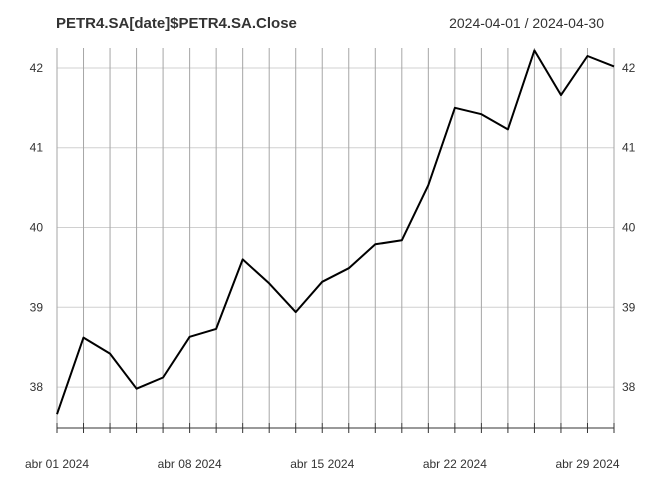 The width and height of the screenshot is (672, 480). Describe the element at coordinates (587, 464) in the screenshot. I see `x-tick-label: abr 29 2024` at that location.